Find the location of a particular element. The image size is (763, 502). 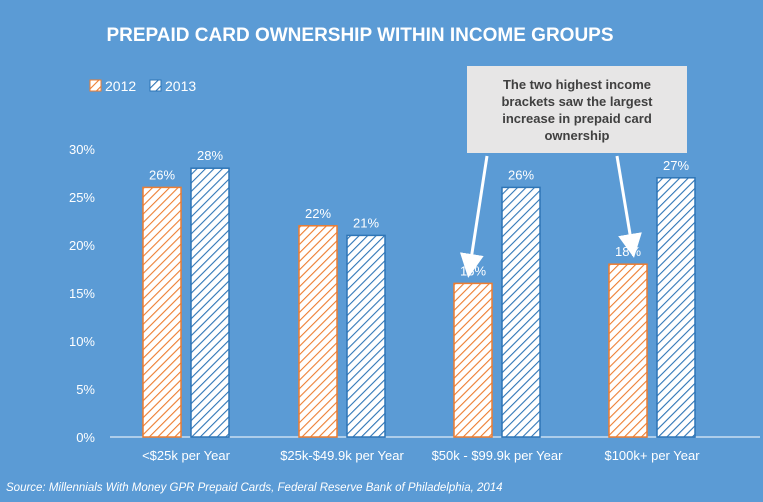

y-tick-label: 0% is located at coordinates (85, 437).